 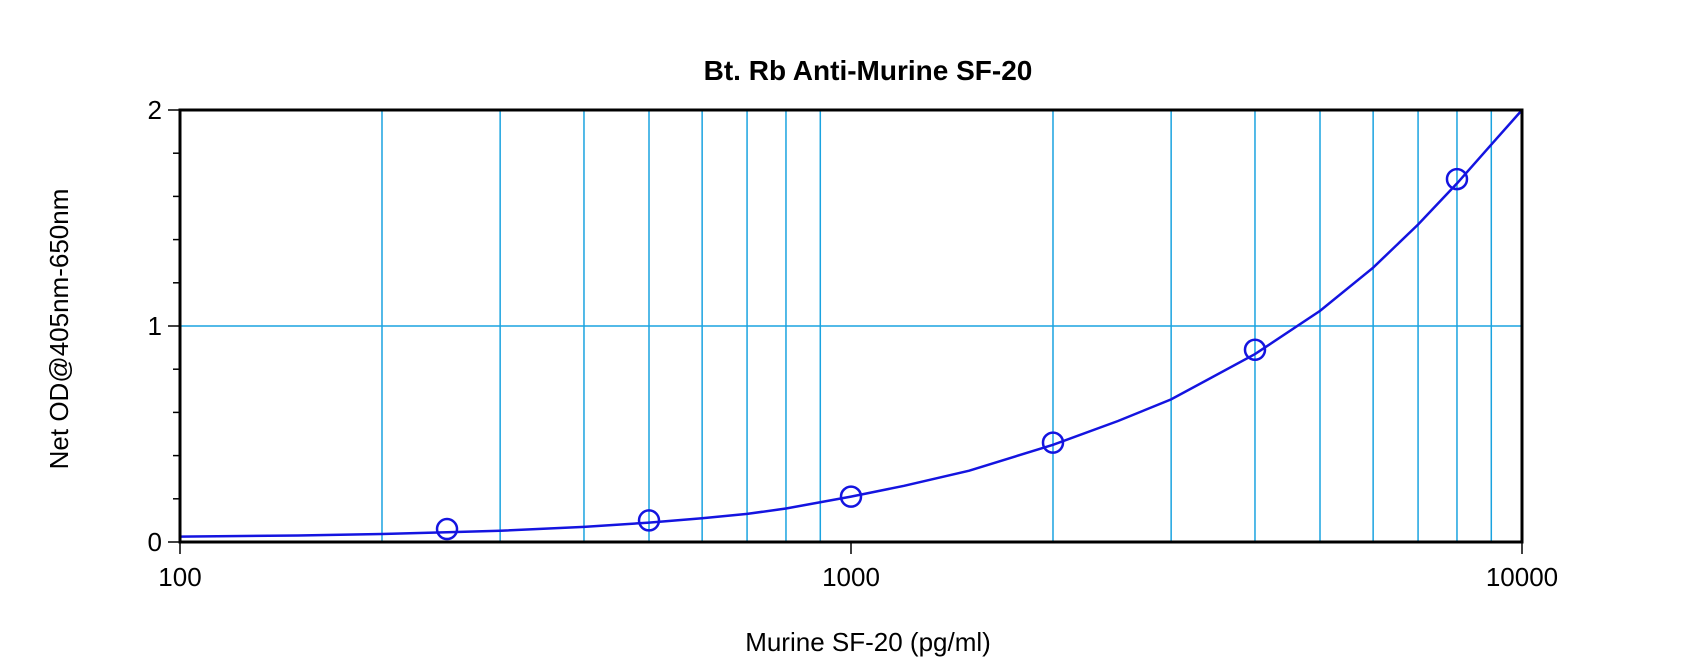 What do you see at coordinates (179, 577) in the screenshot?
I see `x-tick-label: 100` at bounding box center [179, 577].